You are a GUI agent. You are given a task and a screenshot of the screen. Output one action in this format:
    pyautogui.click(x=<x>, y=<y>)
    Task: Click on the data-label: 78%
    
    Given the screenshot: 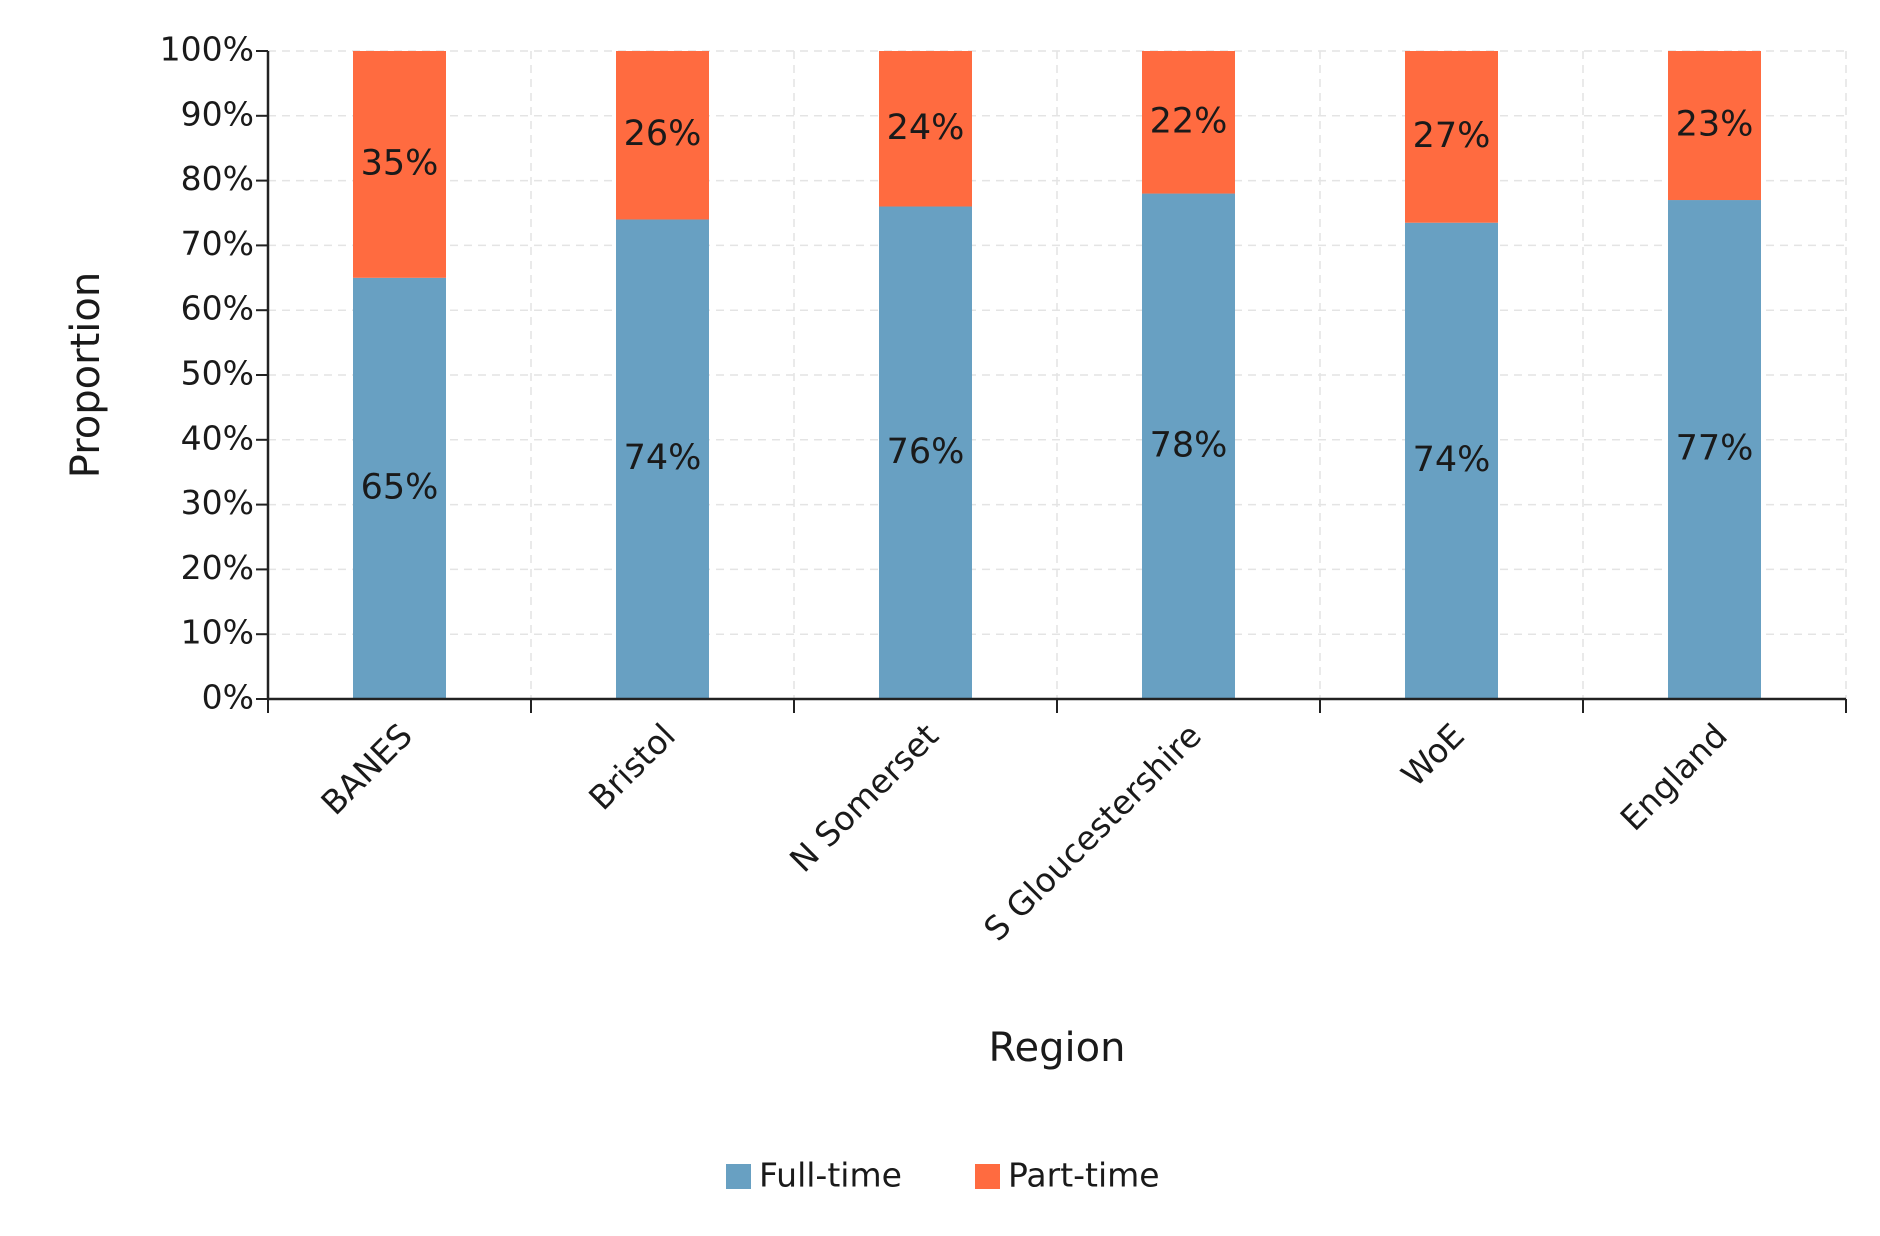 What is the action you would take?
    pyautogui.click(x=1189, y=445)
    